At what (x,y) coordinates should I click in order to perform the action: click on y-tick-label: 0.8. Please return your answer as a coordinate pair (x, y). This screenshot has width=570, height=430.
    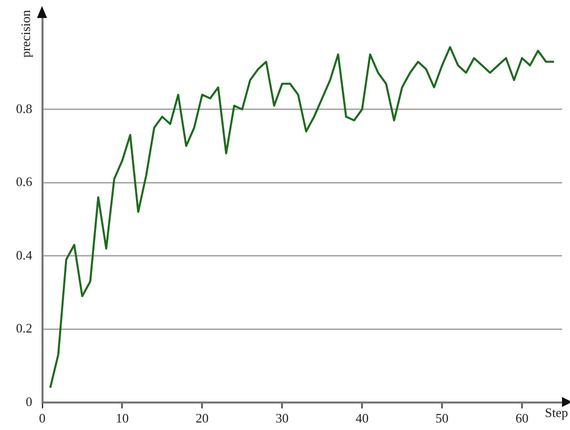
    Looking at the image, I should click on (24, 108).